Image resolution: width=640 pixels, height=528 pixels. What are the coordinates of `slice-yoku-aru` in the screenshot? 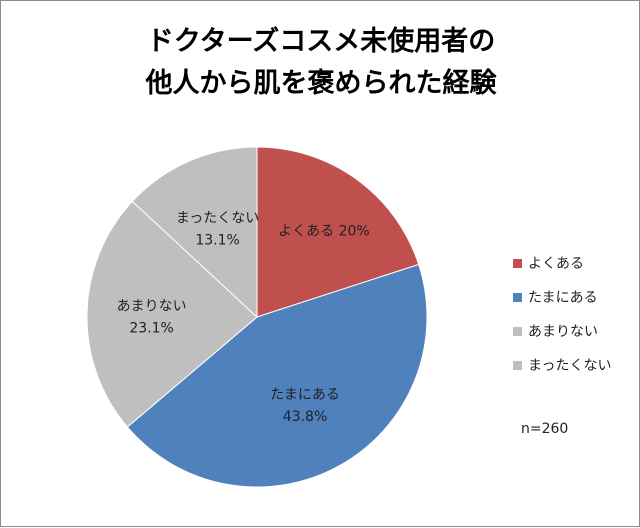 It's located at (338, 232).